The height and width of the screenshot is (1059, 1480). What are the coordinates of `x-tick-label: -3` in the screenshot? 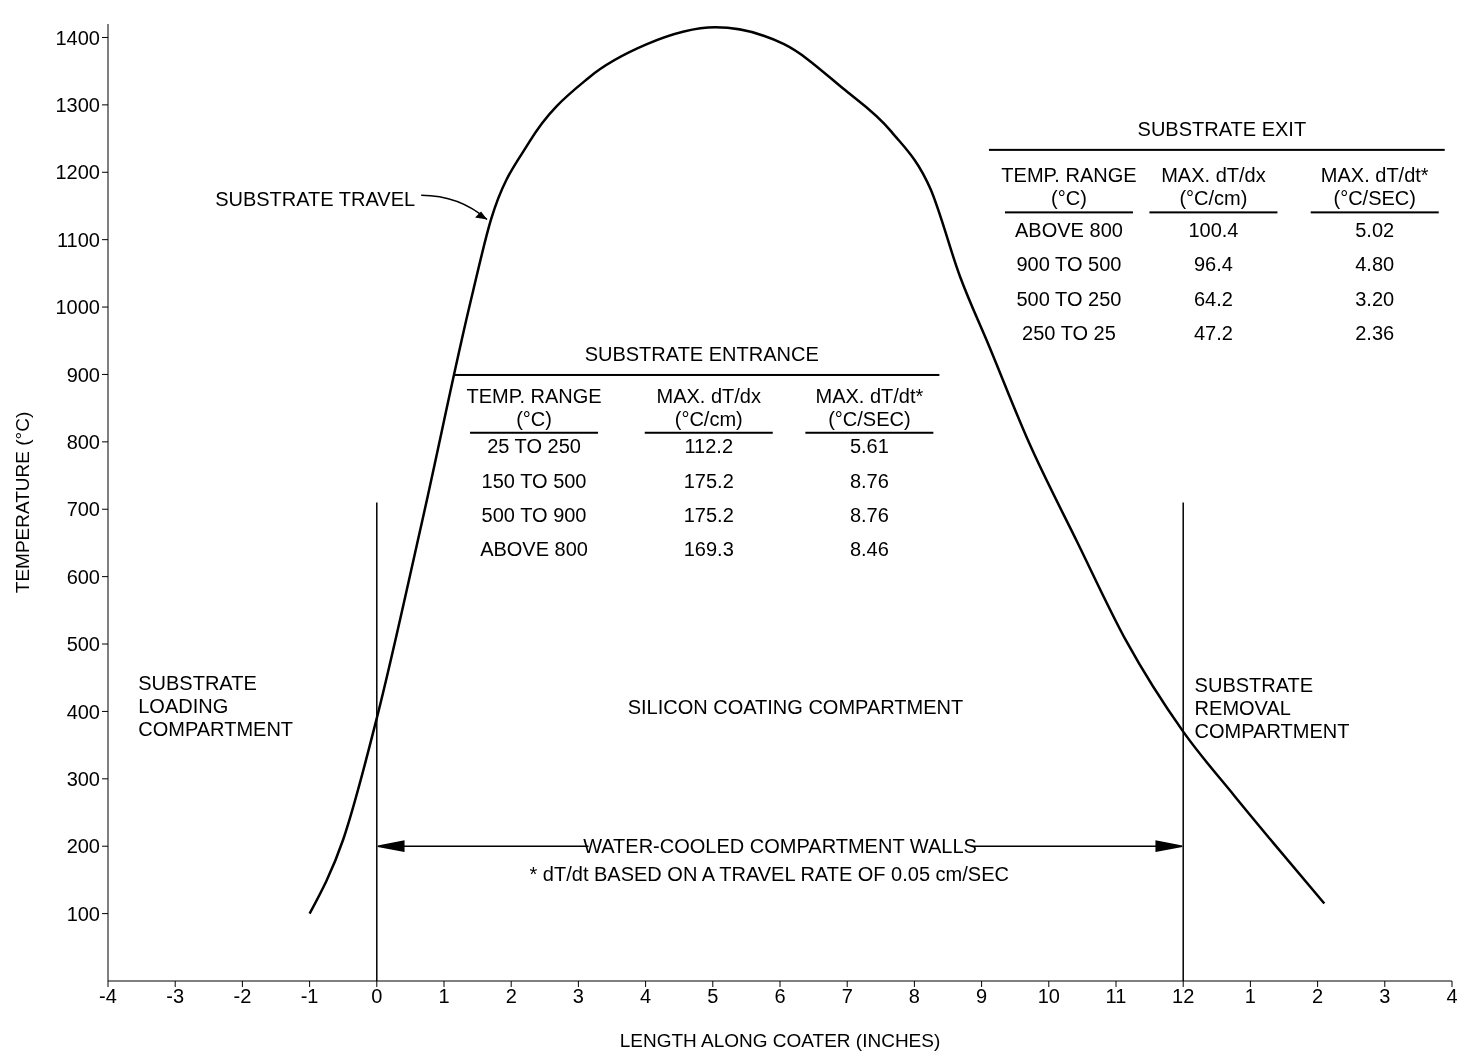 It's located at (175, 996).